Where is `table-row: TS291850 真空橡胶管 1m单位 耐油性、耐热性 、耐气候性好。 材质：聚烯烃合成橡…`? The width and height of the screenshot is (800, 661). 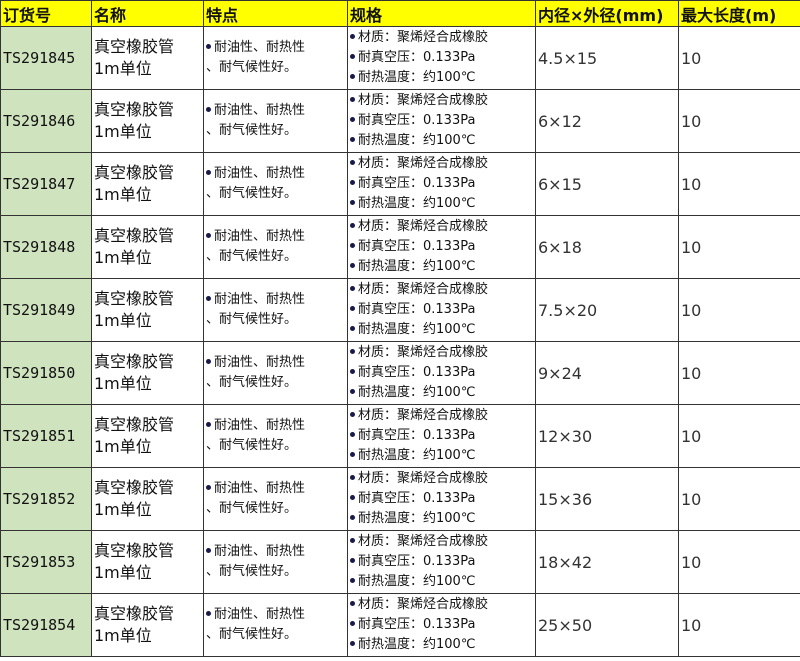
table-row: TS291850 真空橡胶管 1m单位 耐油性、耐热性 、耐气候性好。 材质：聚烯烃合成橡… is located at coordinates (400, 373).